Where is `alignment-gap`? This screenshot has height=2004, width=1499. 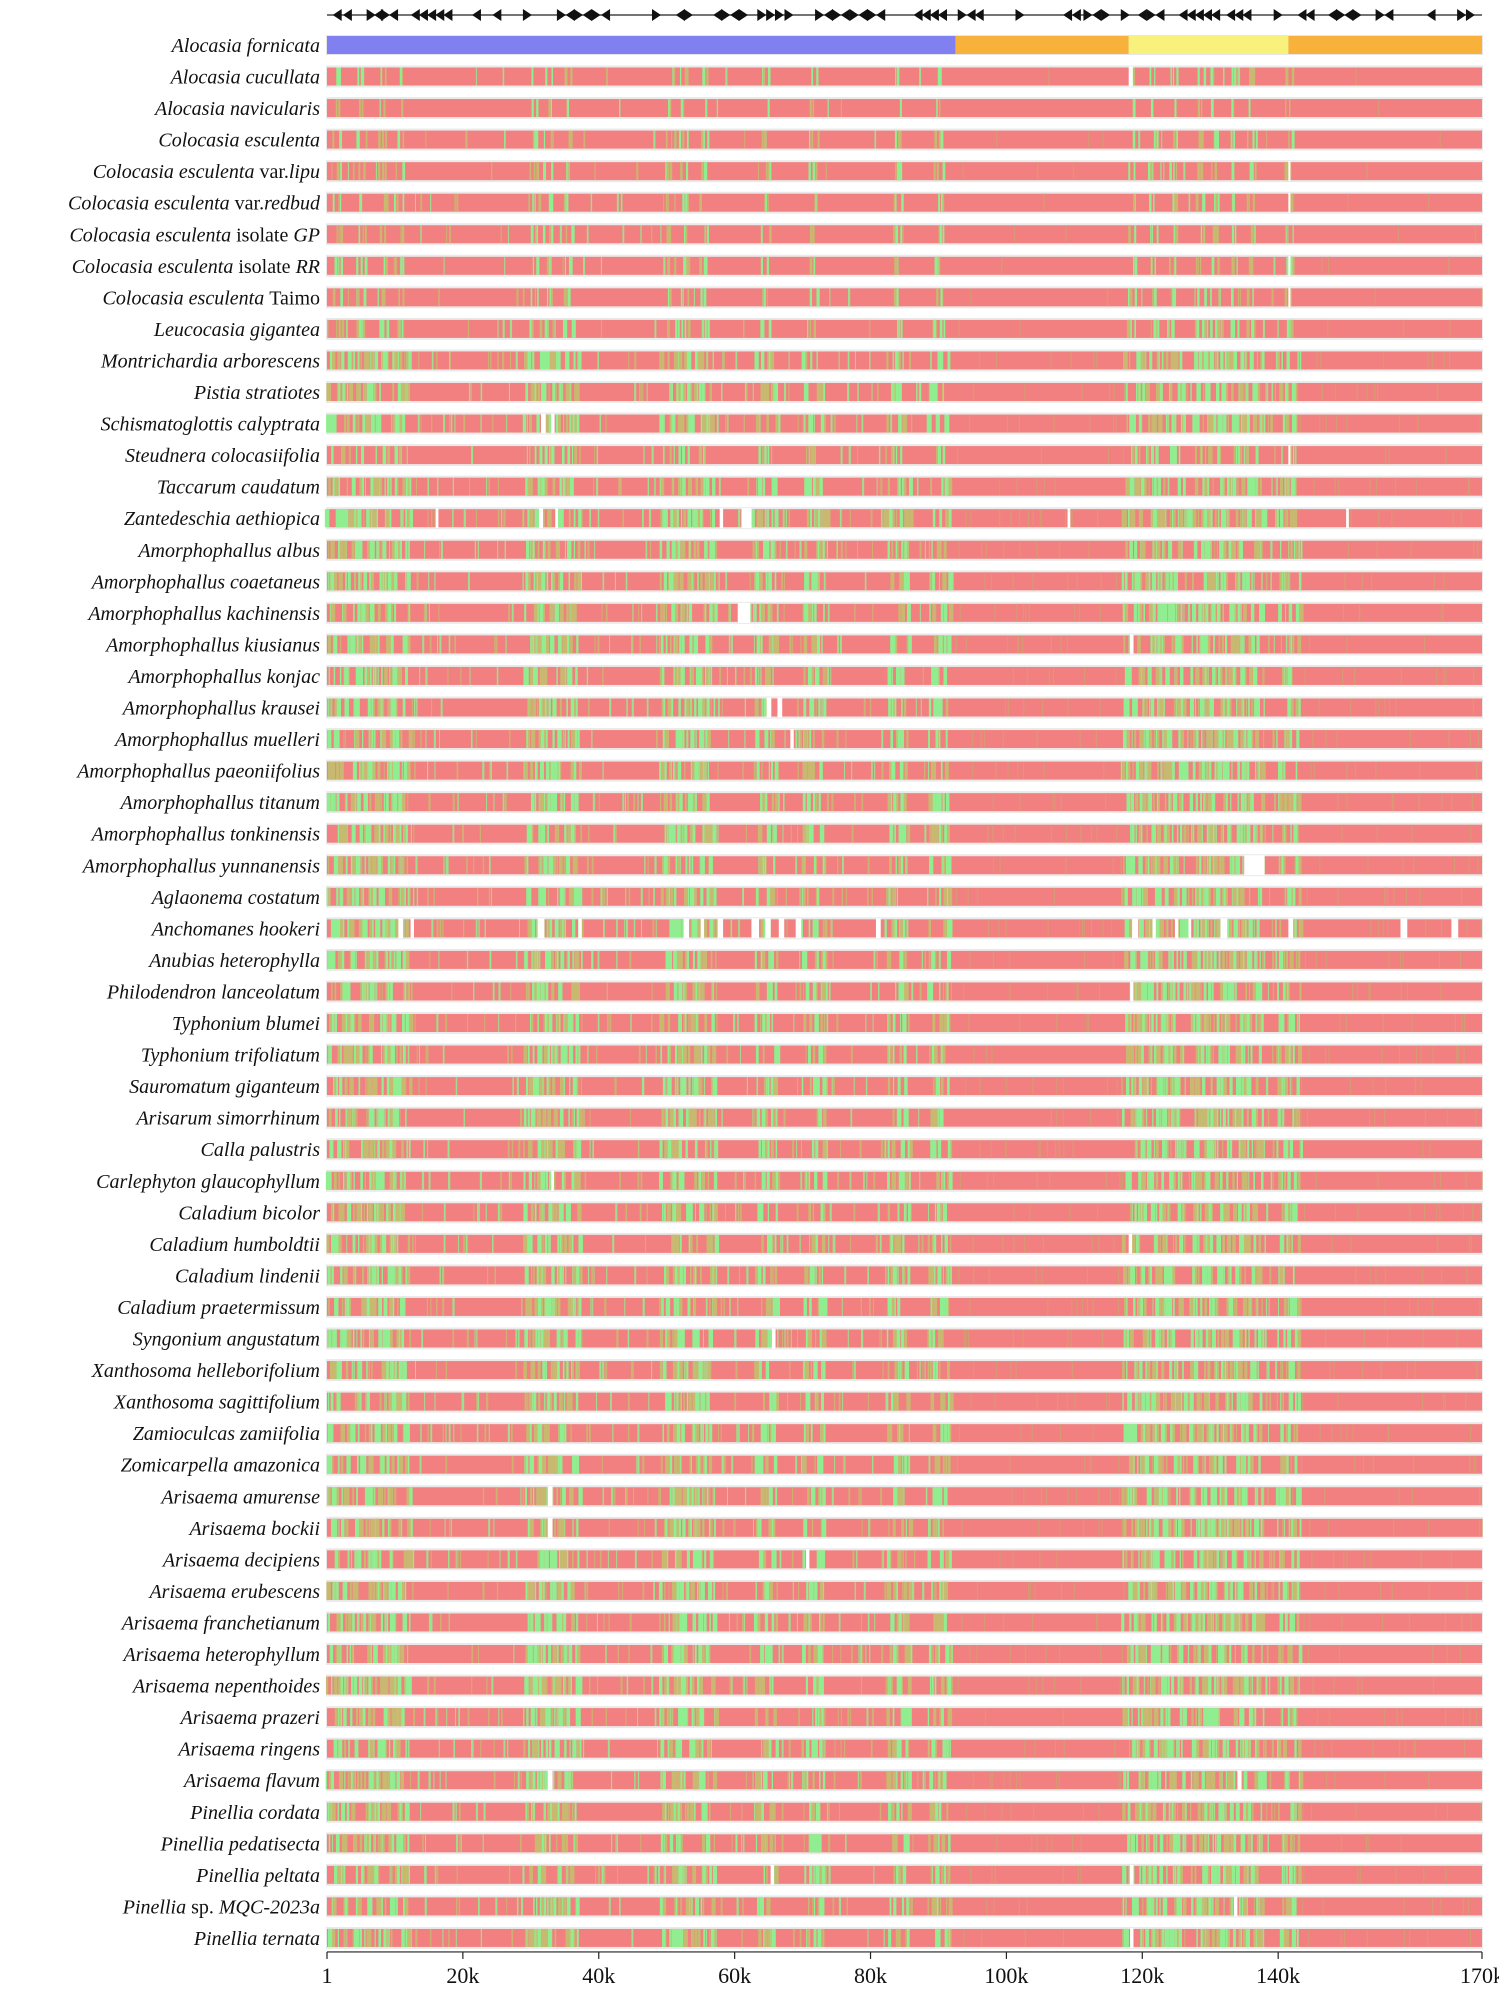
alignment-gap is located at coordinates (1130, 76).